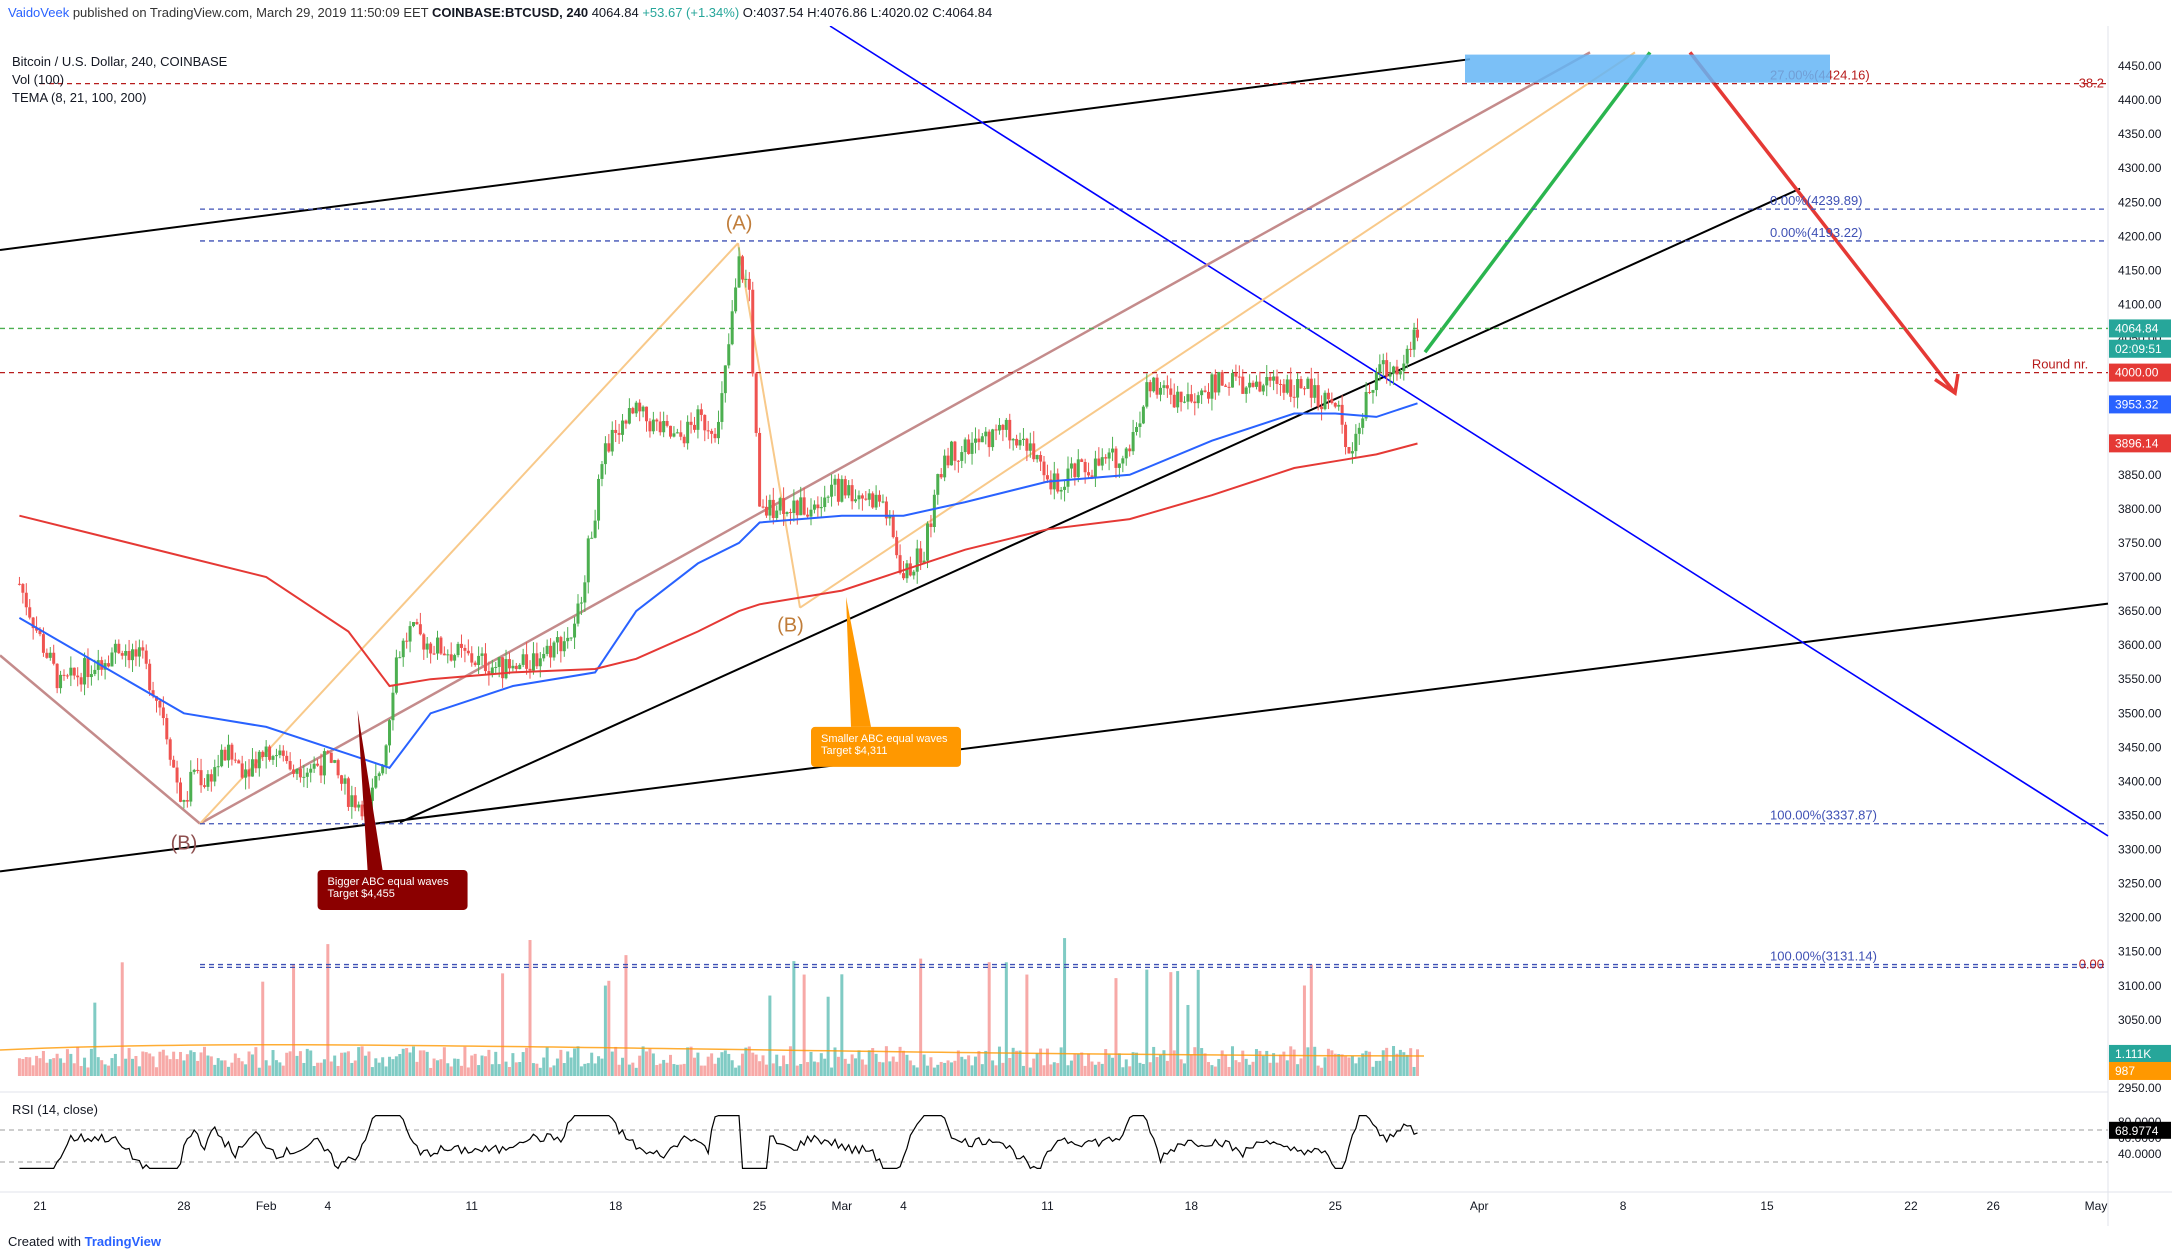  What do you see at coordinates (100, 739) in the screenshot?
I see `pink-wave-line-a` at bounding box center [100, 739].